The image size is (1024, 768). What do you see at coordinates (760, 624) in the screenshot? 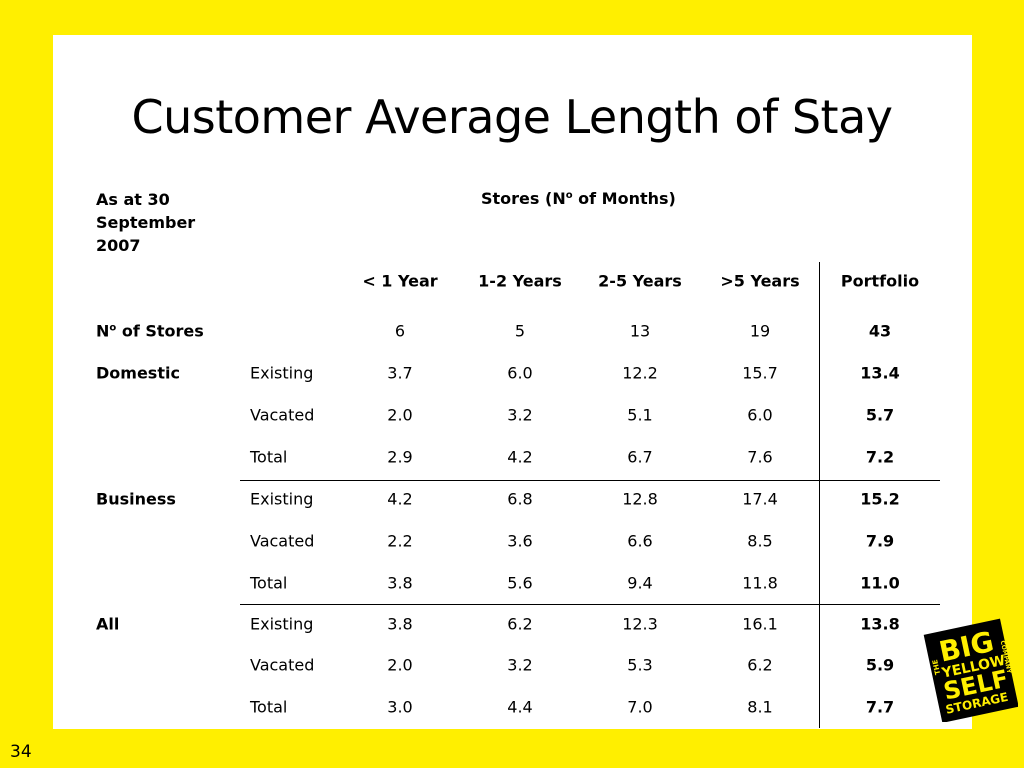
I see `table-cell: 16.1` at bounding box center [760, 624].